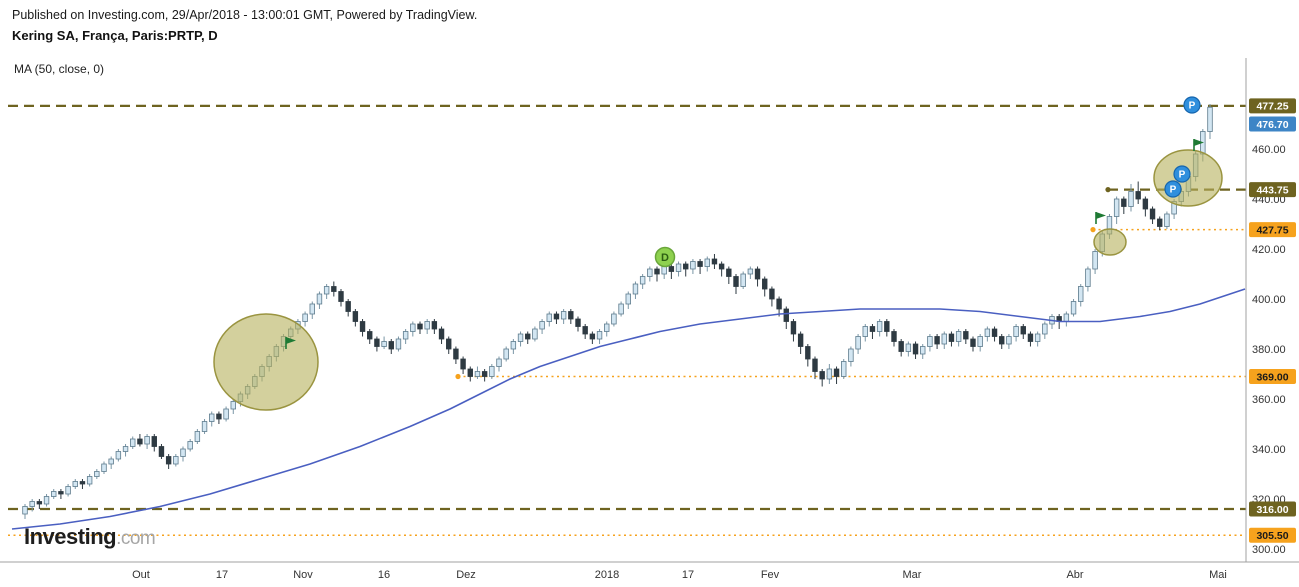 This screenshot has height=587, width=1299. What do you see at coordinates (665, 257) in the screenshot?
I see `d-marker` at bounding box center [665, 257].